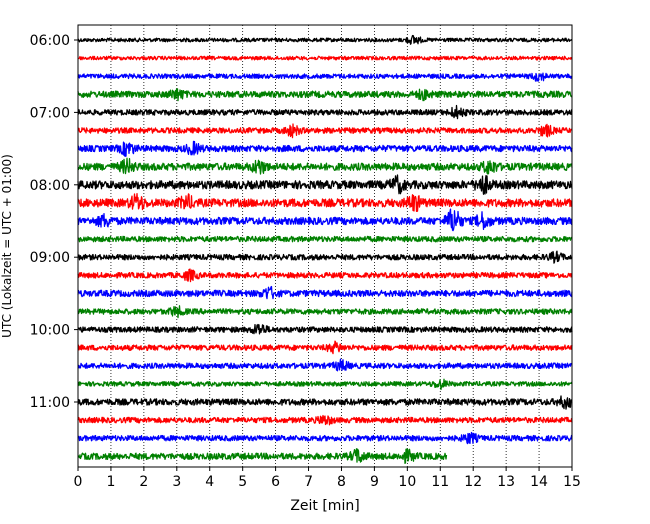  Describe the element at coordinates (7, 246) in the screenshot. I see `y-axis-label: UTC (Lokalzeit = UTC + 01:00)` at that location.